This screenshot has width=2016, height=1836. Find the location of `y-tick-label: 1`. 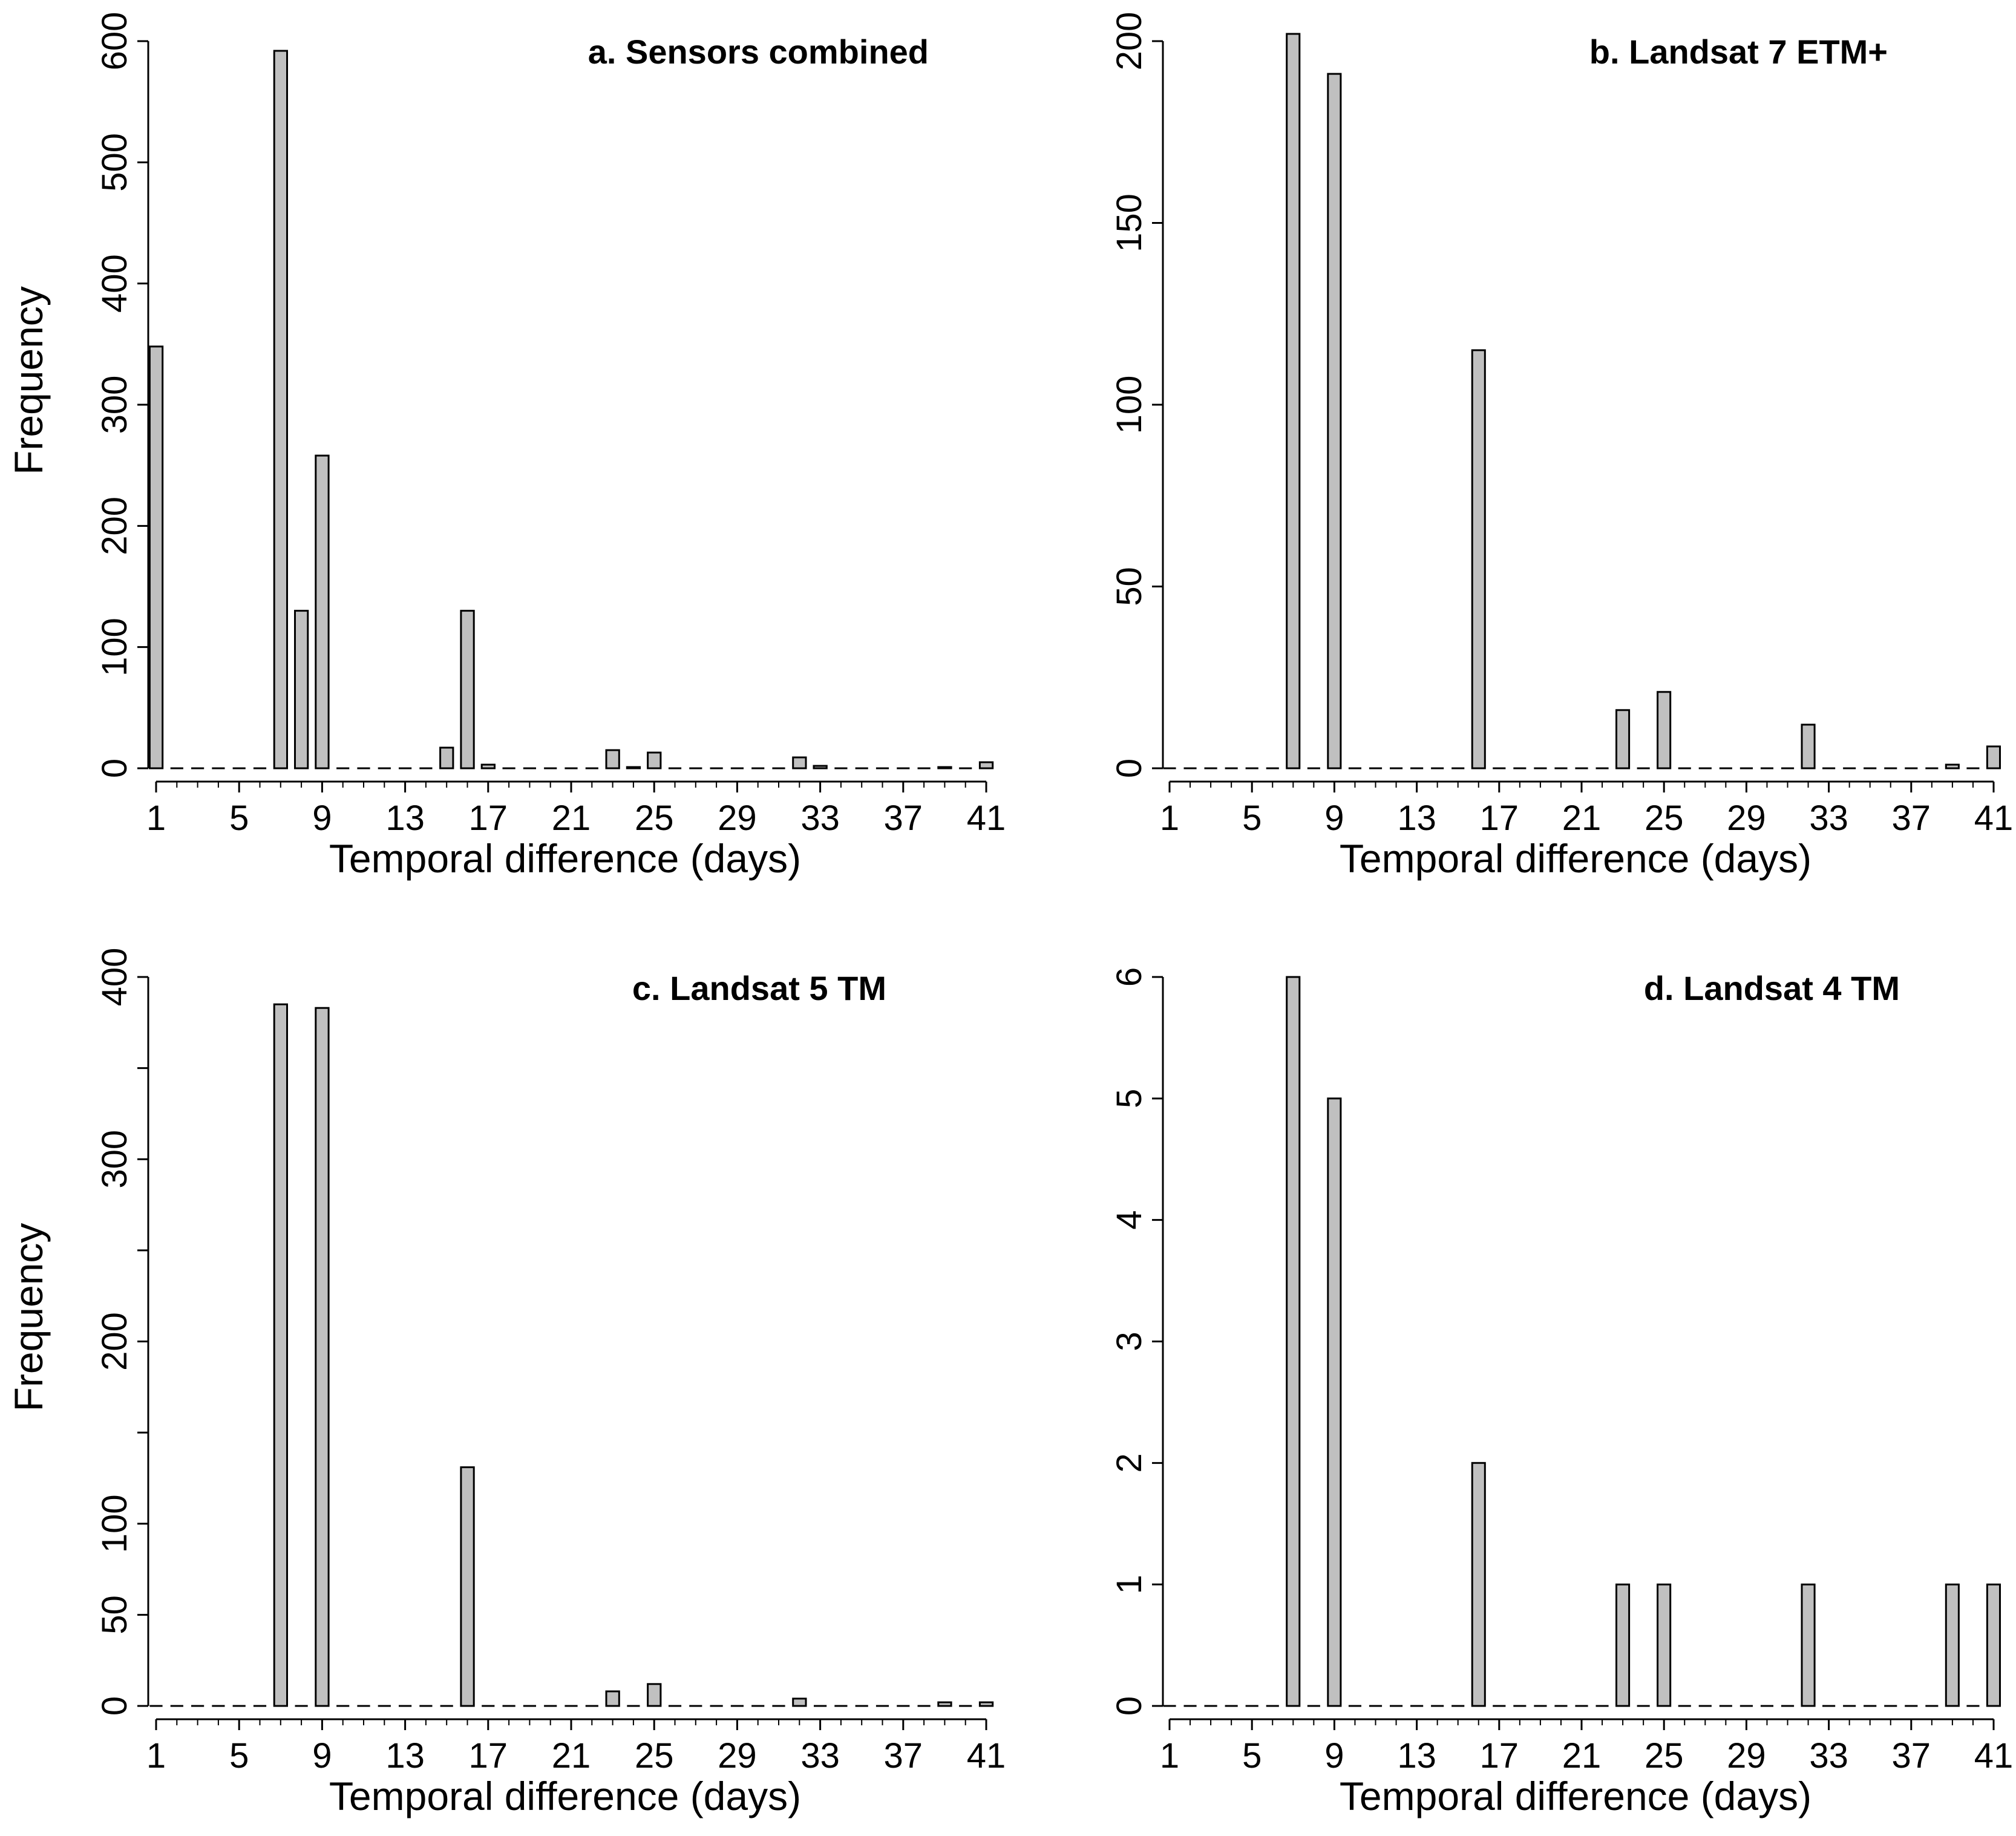

y-tick-label: 1 is located at coordinates (1129, 1584).